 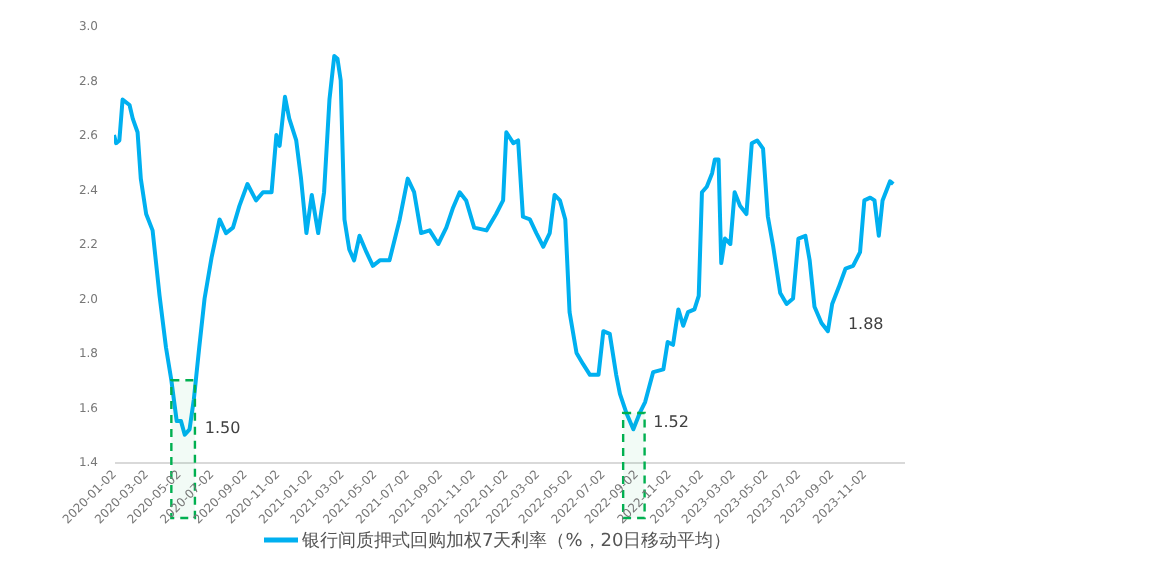 I want to click on legend-label: 银行间质押式回购加权7天利率（%，20日移动平均）, so click(x=516, y=541).